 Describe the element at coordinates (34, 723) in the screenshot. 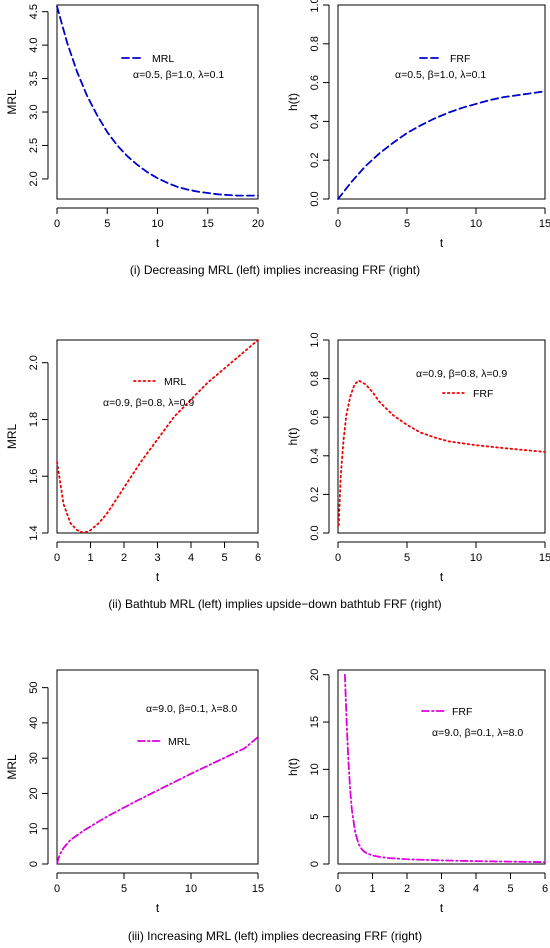

I see `y-tick-label: 40` at that location.